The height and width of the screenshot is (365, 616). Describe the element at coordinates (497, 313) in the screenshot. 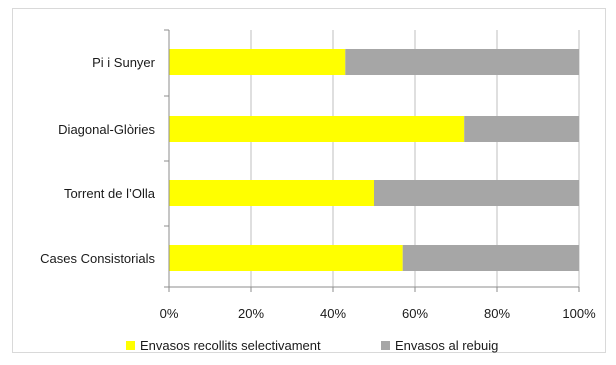

I see `x-tick-label: 80%` at that location.